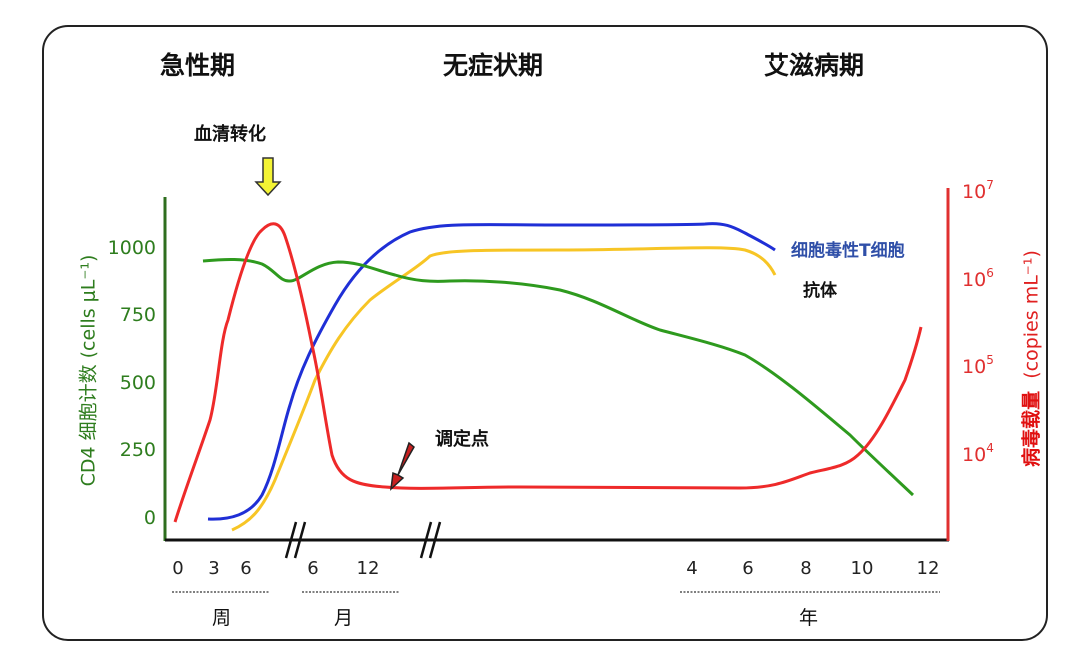 This screenshot has height=668, width=1080. I want to click on left-tick-0: 0, so click(149, 518).